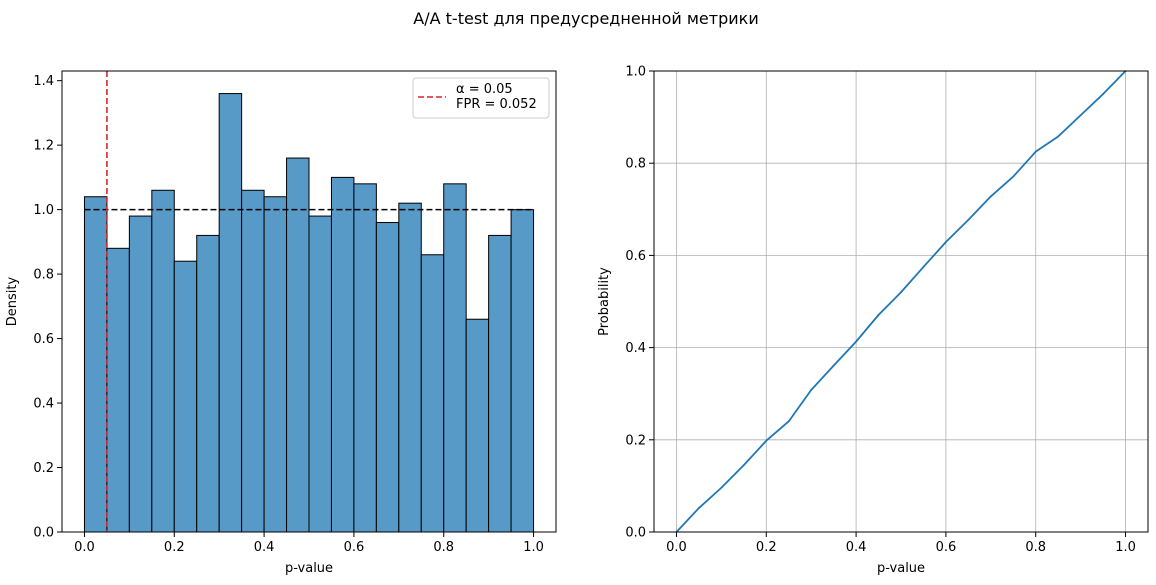 The image size is (1156, 585). Describe the element at coordinates (12, 301) in the screenshot. I see `y-axis-label: Density` at that location.